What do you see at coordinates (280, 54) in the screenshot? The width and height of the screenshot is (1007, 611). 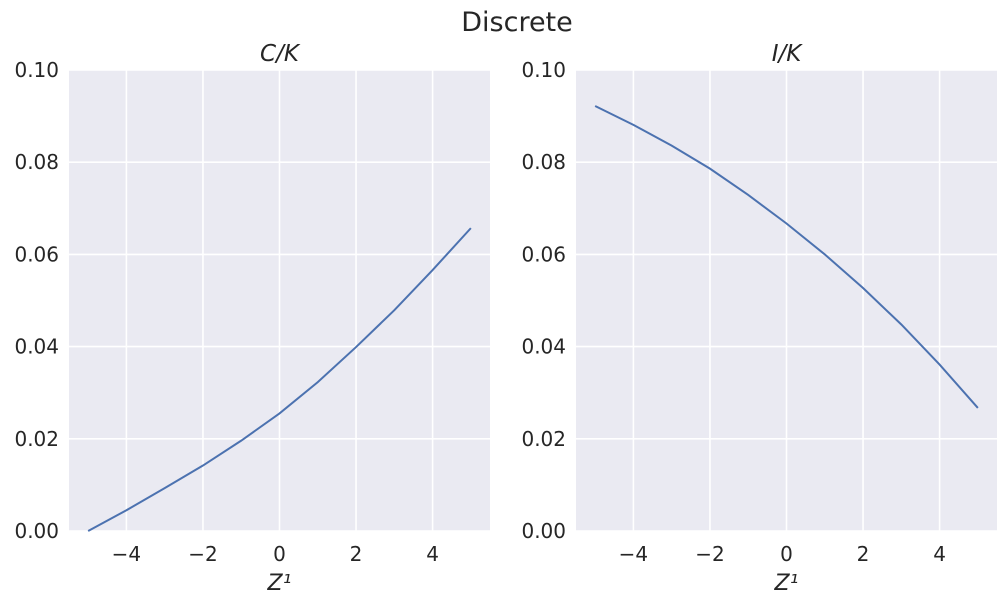 I see `panel-title: C/K` at bounding box center [280, 54].